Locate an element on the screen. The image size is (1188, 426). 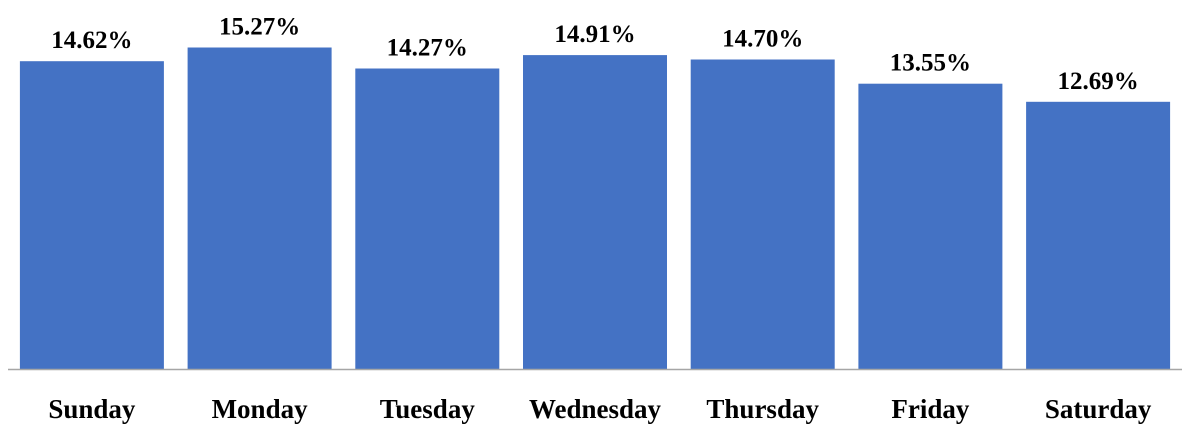
data-label-thursday: 14.70% is located at coordinates (762, 39).